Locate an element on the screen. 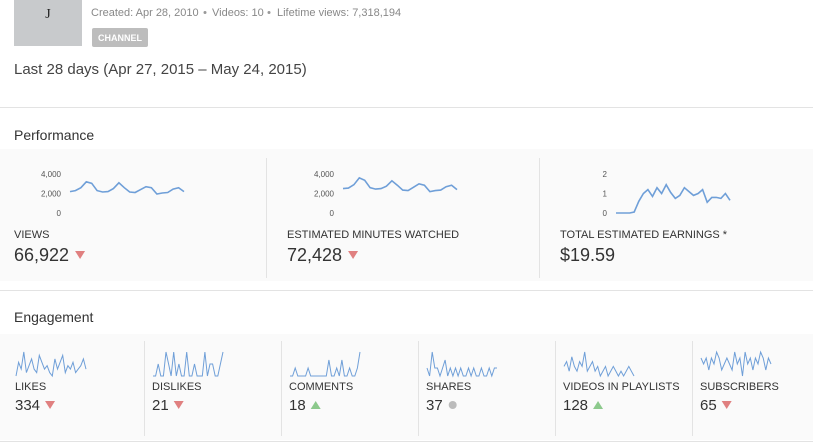  metric-value: 18 is located at coordinates (297, 405).